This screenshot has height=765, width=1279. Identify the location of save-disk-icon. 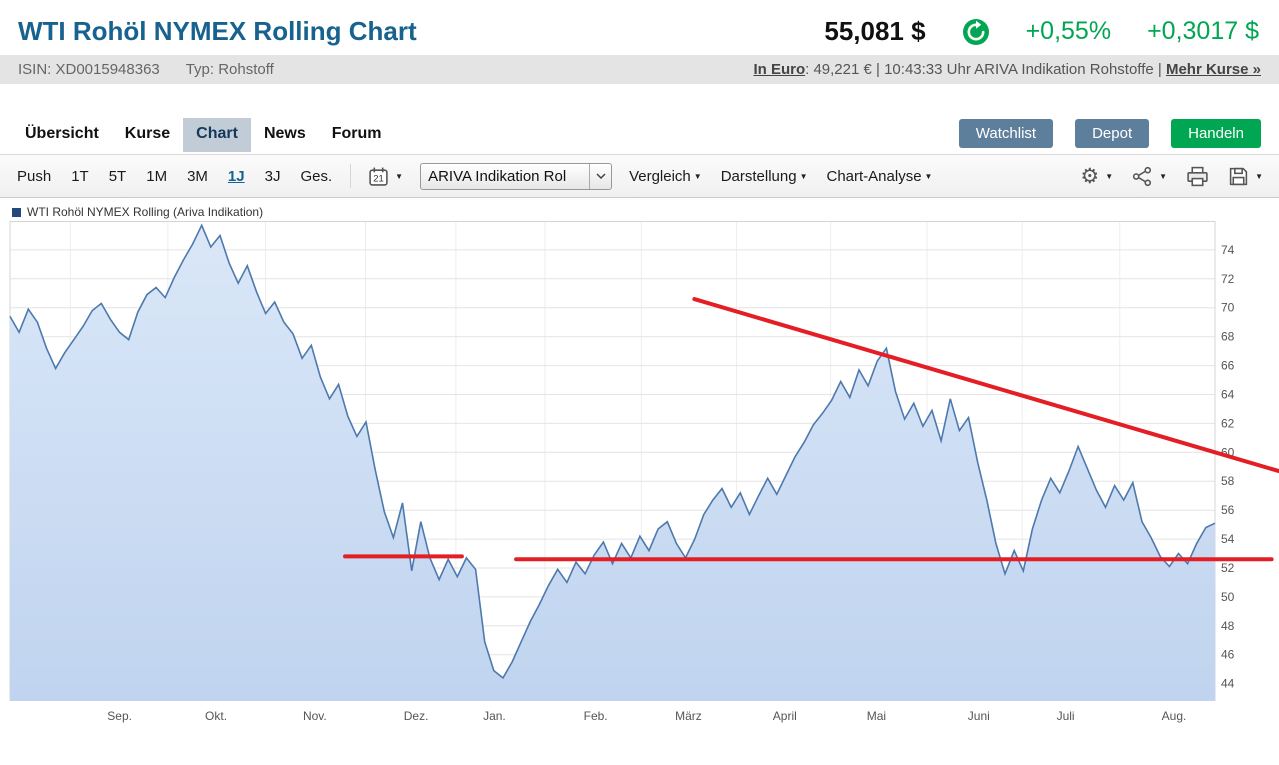
(1238, 176).